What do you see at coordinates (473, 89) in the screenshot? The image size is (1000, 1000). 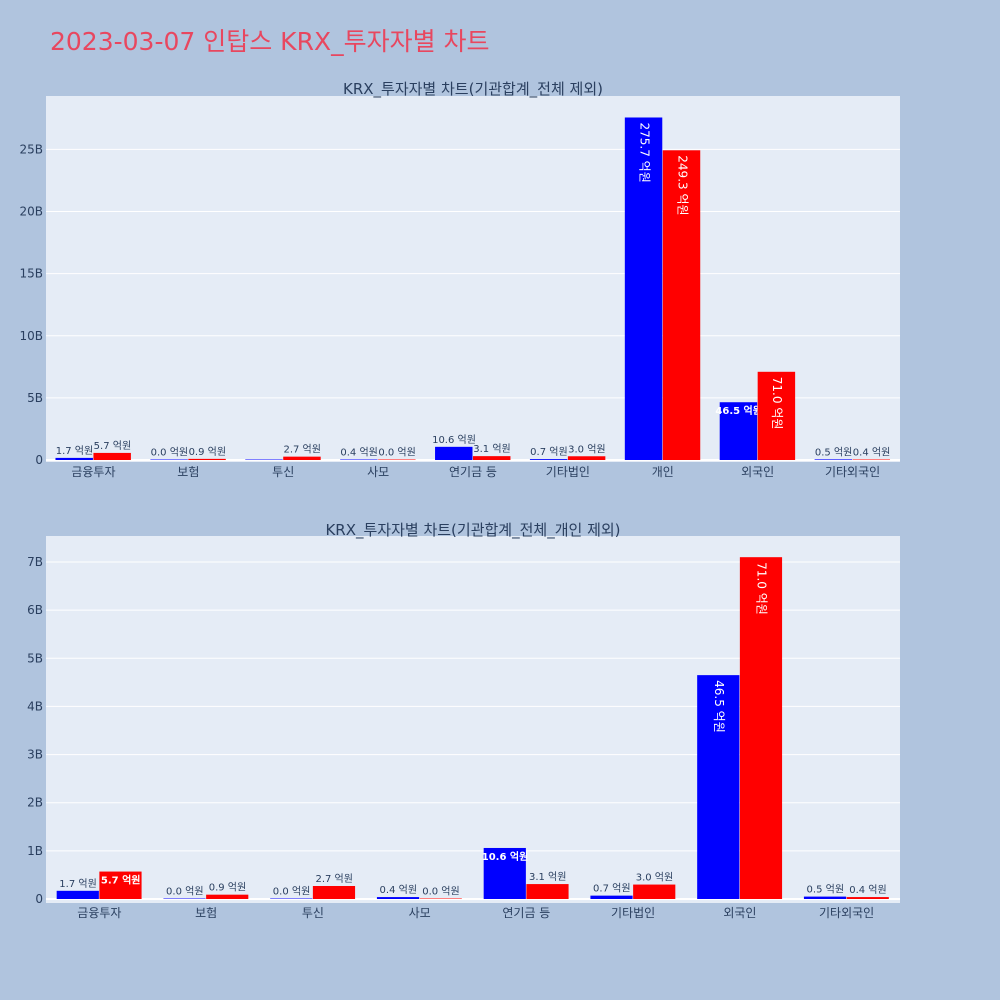 I see `chart-title: KRX_투자자별 차트(기관합계_전체 제외)` at bounding box center [473, 89].